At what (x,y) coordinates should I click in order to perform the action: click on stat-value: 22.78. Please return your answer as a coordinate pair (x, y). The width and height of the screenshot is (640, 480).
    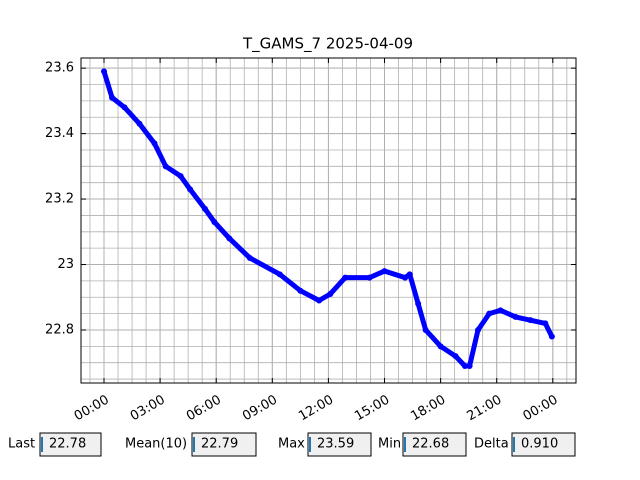
    Looking at the image, I should click on (67, 444).